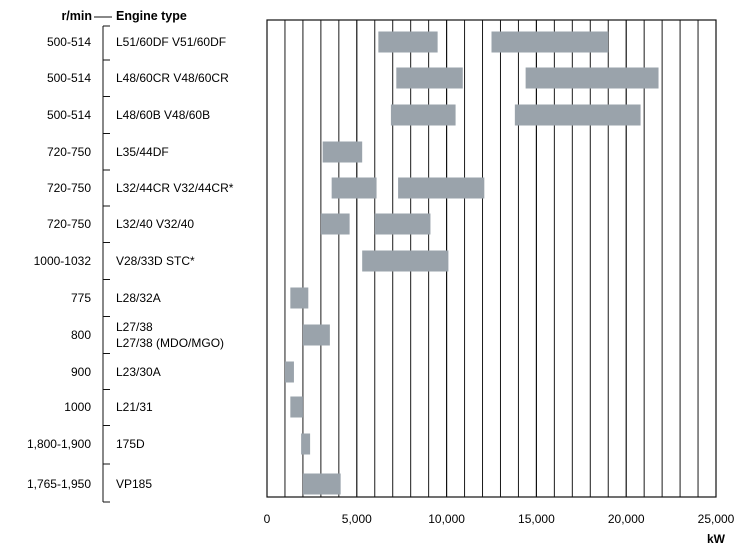 This screenshot has height=548, width=740. What do you see at coordinates (163, 115) in the screenshot?
I see `engine-type-label: L48/60B V48/60B` at bounding box center [163, 115].